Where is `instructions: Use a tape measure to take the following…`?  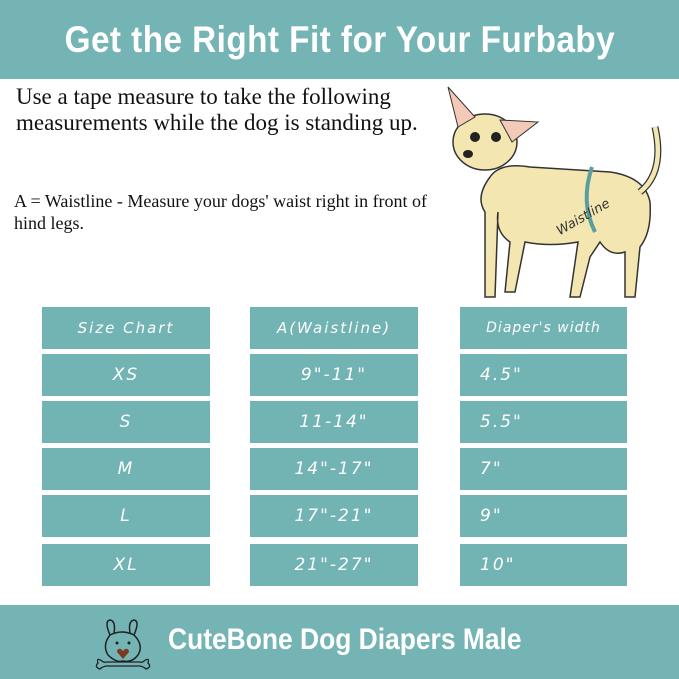 instructions: Use a tape measure to take the following… is located at coordinates (217, 109).